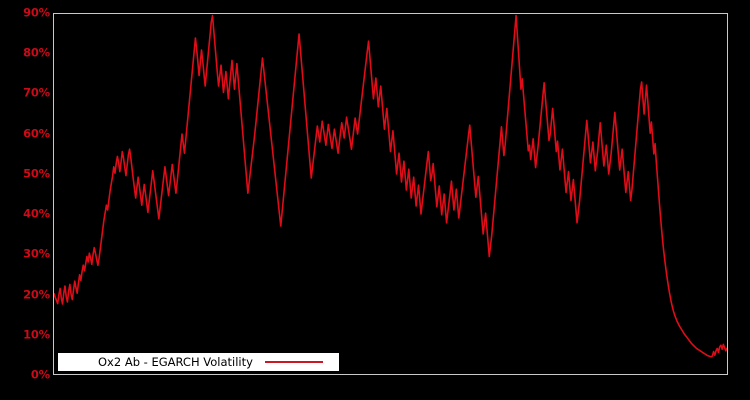 This screenshot has height=400, width=750. I want to click on y-tick-label: 40%, so click(36, 213).